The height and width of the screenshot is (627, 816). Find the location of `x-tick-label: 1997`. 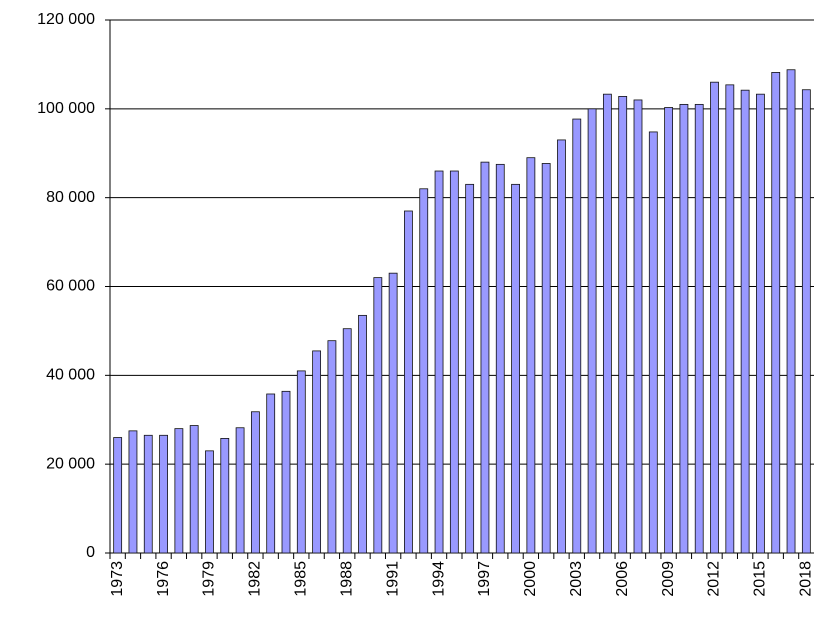

x-tick-label: 1997 is located at coordinates (484, 579).